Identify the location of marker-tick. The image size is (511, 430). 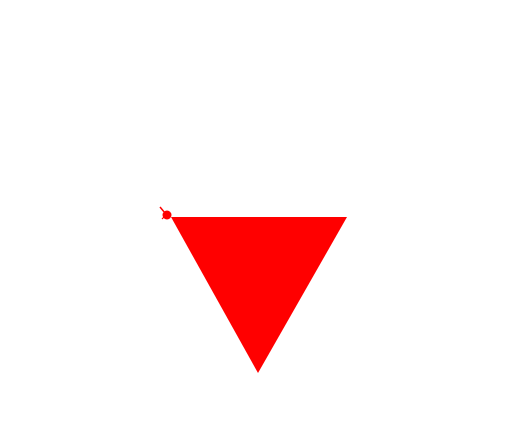
(162, 210).